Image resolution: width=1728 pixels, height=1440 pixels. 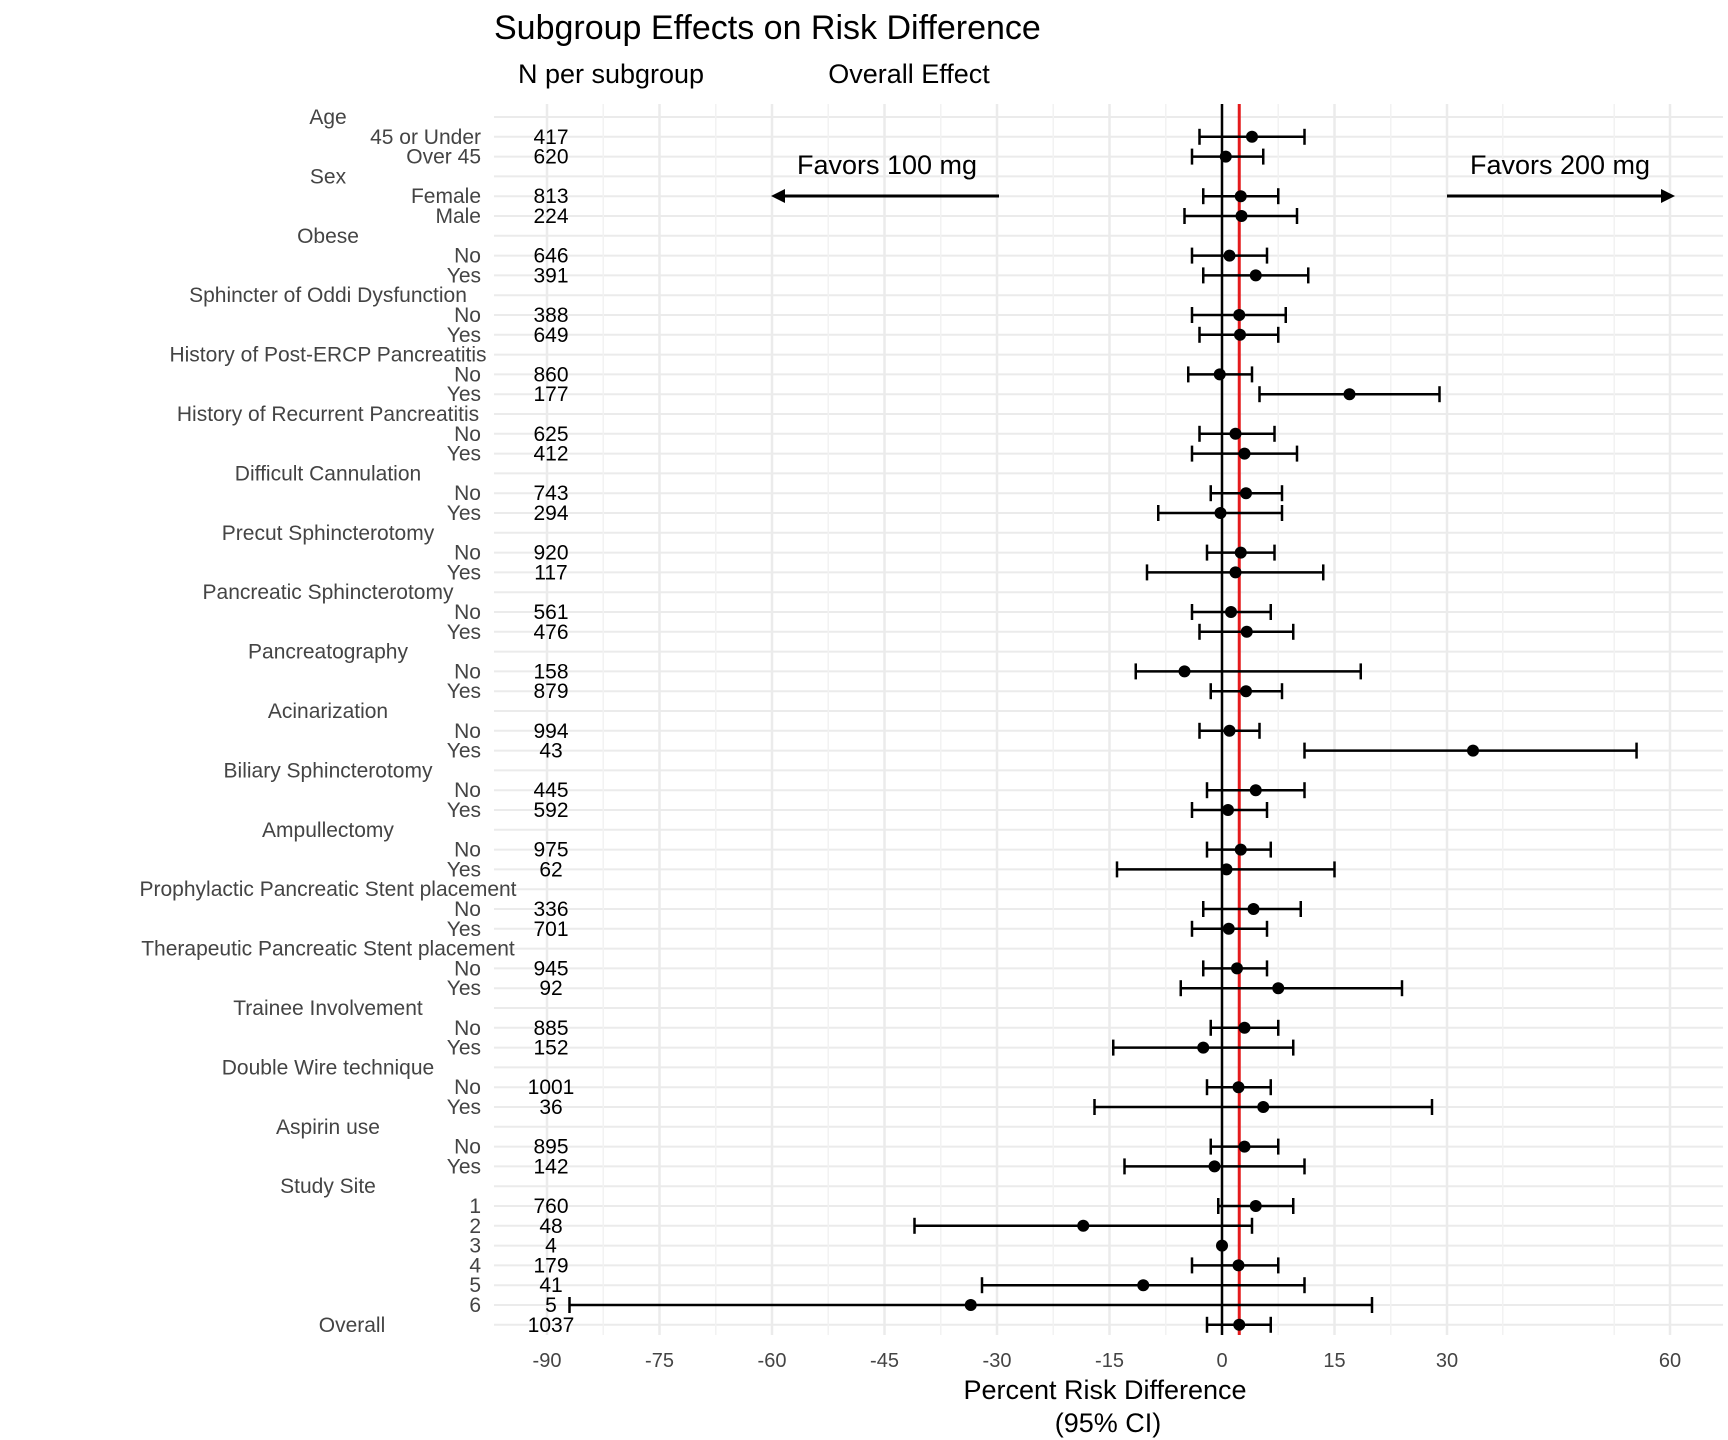 What do you see at coordinates (550, 968) in the screenshot?
I see `n-value: 945` at bounding box center [550, 968].